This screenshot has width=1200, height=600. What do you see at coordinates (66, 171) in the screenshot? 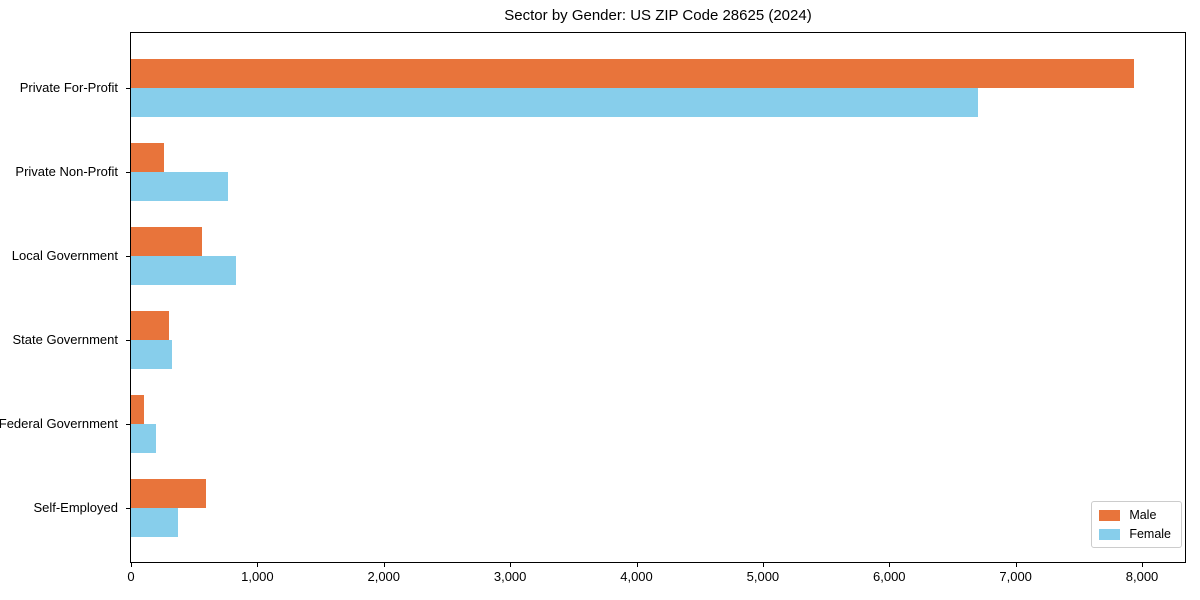
I see `y-tick-label-private-non-profit: Private Non-Profit` at bounding box center [66, 171].